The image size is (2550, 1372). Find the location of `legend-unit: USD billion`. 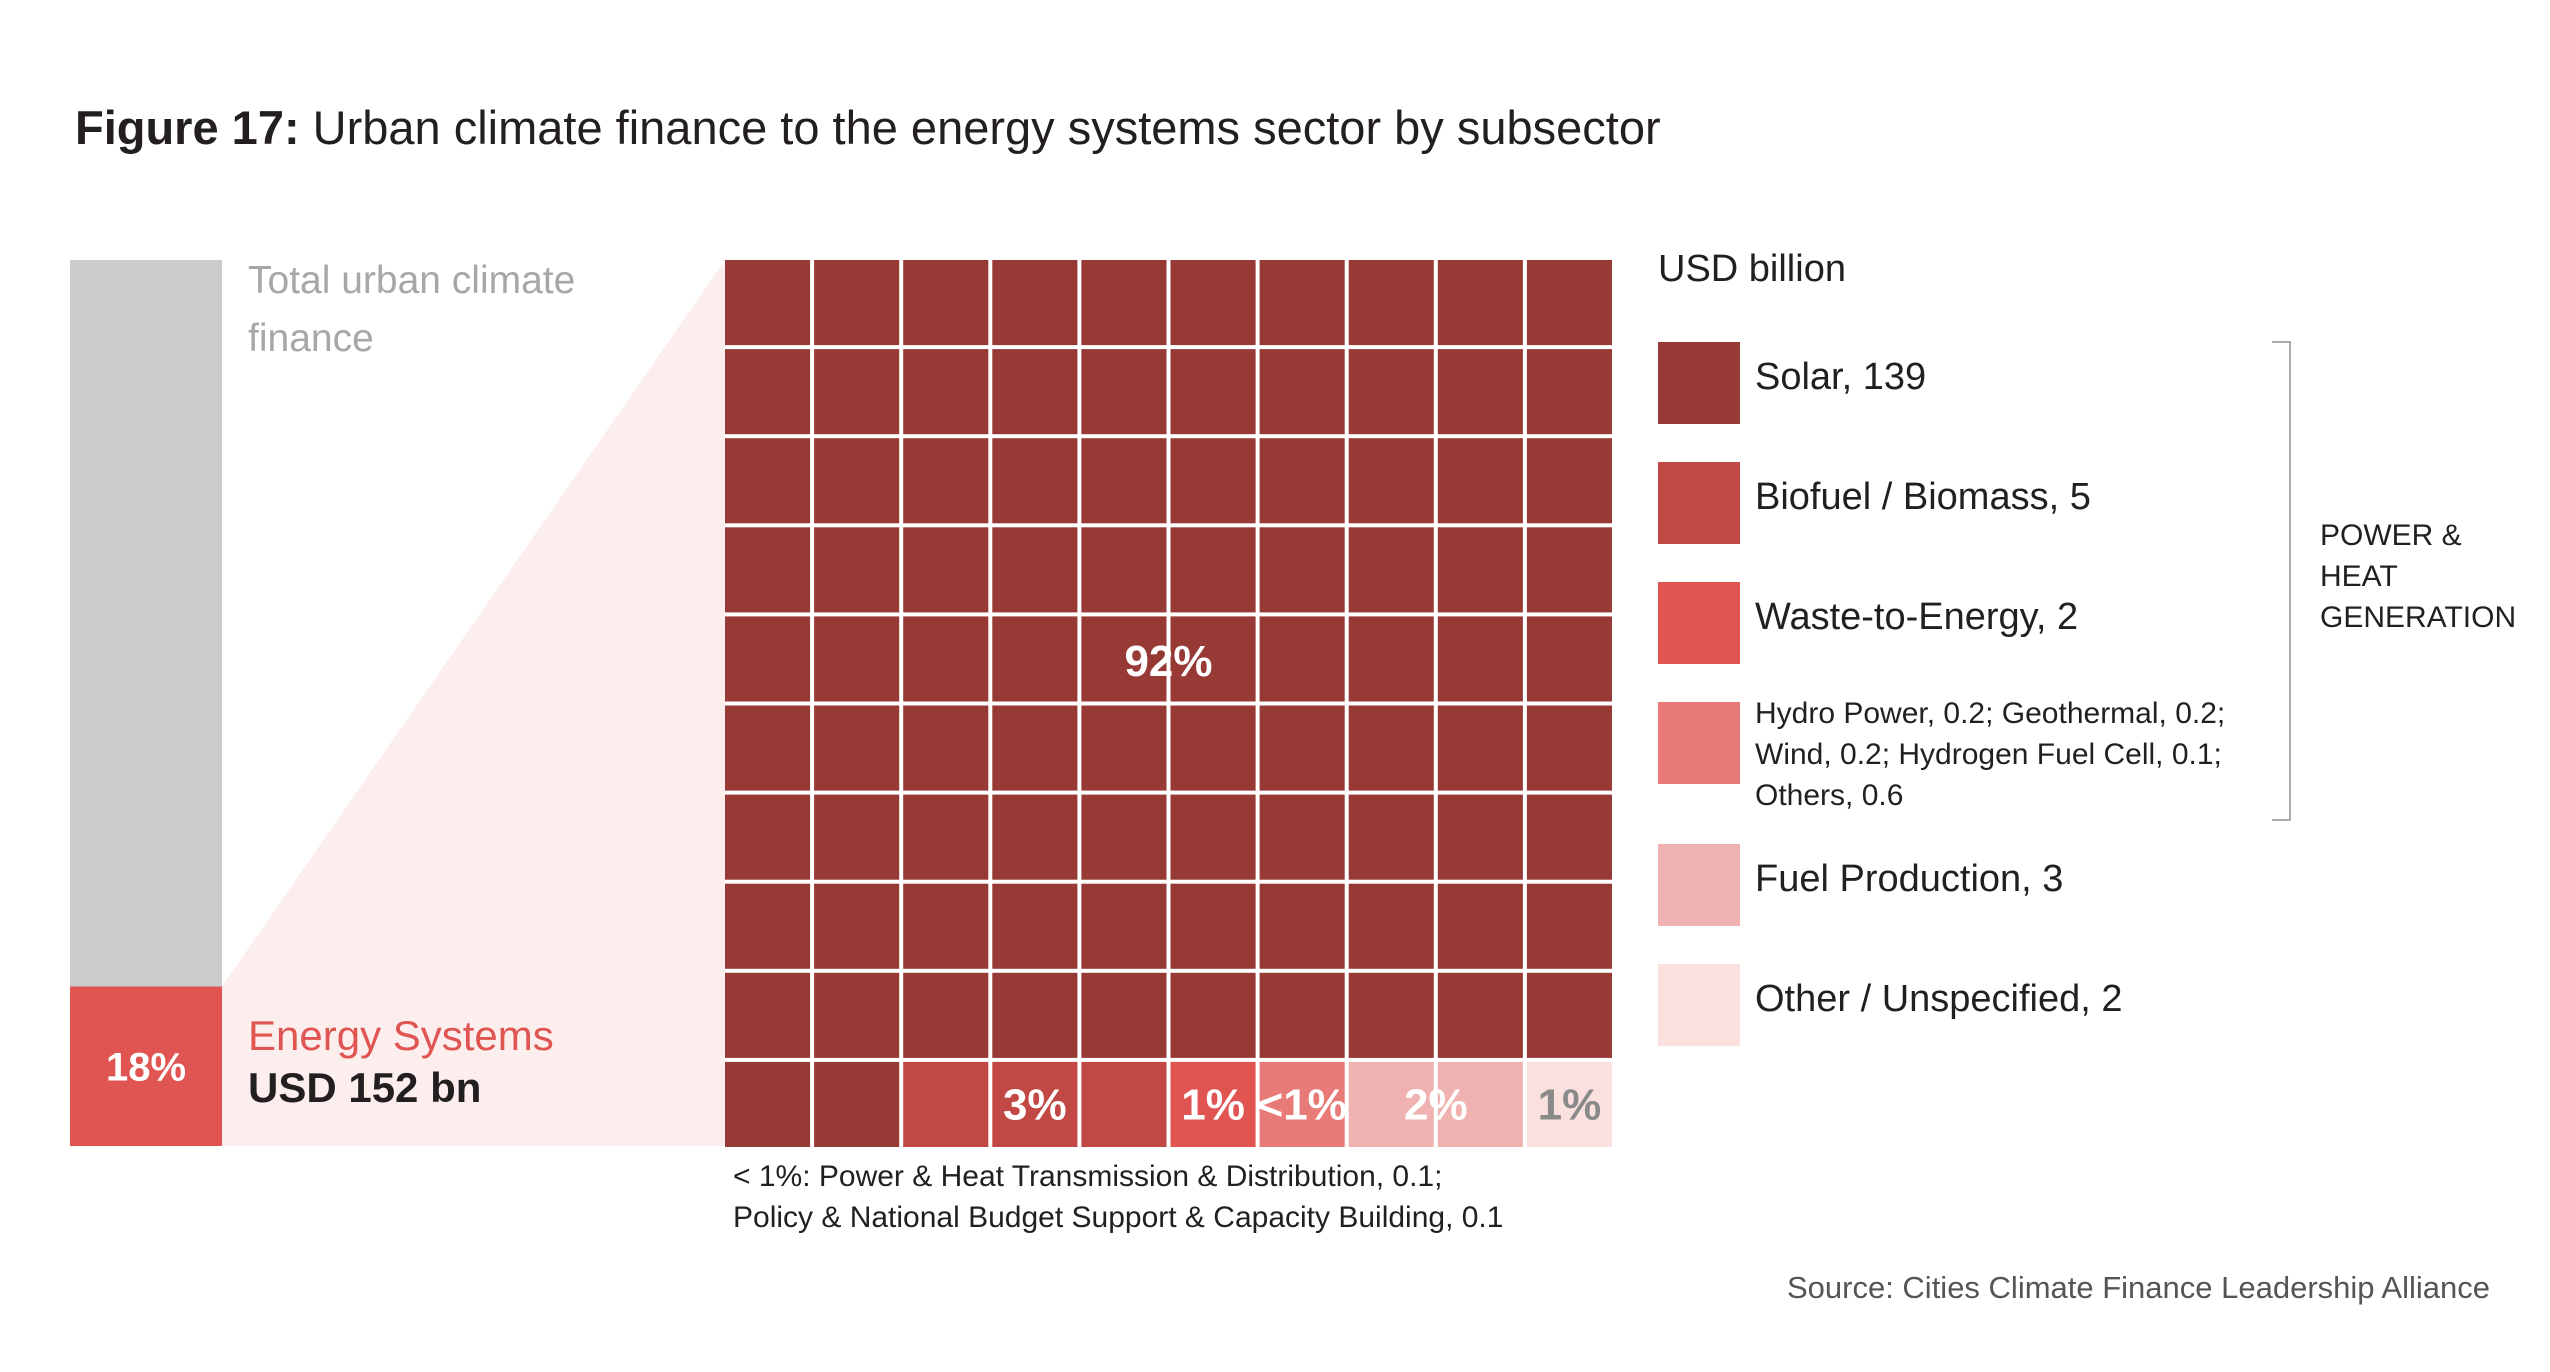

legend-unit: USD billion is located at coordinates (1752, 269).